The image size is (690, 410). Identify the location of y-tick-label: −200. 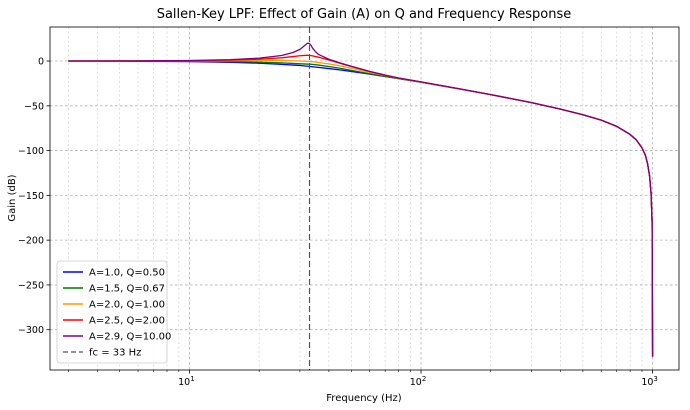
(31, 241).